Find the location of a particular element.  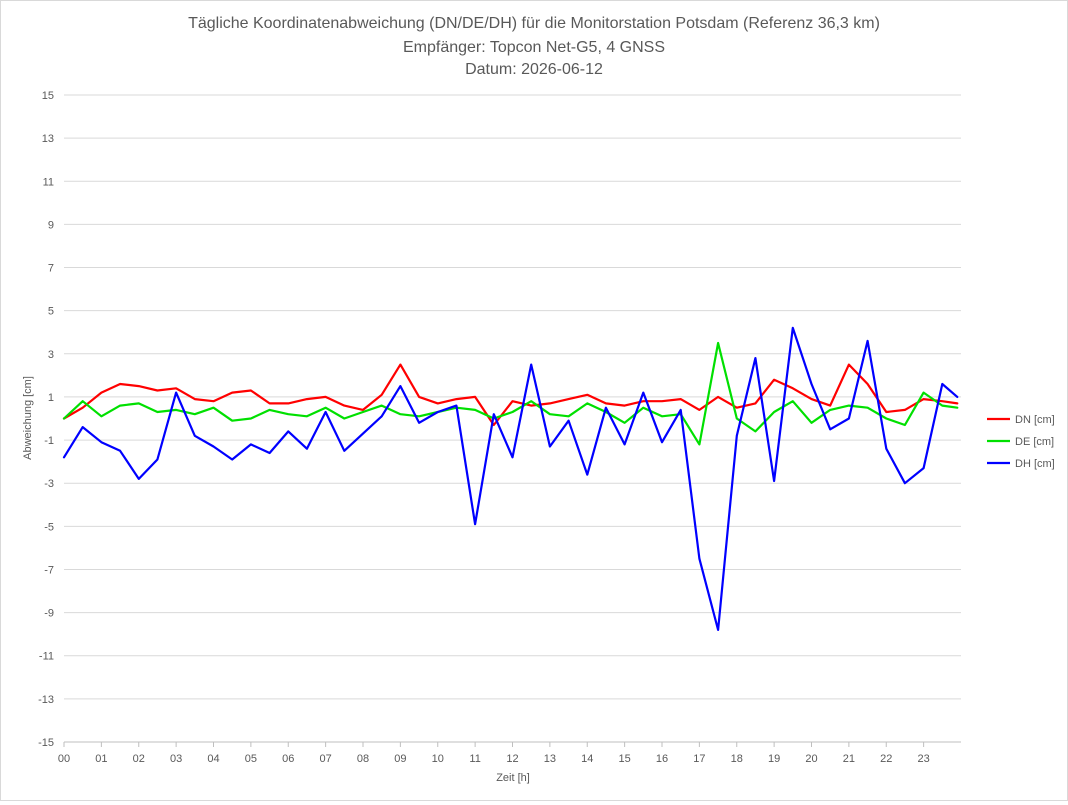

chart-title-line-3: Datum: 2026-06-12 is located at coordinates (534, 69).